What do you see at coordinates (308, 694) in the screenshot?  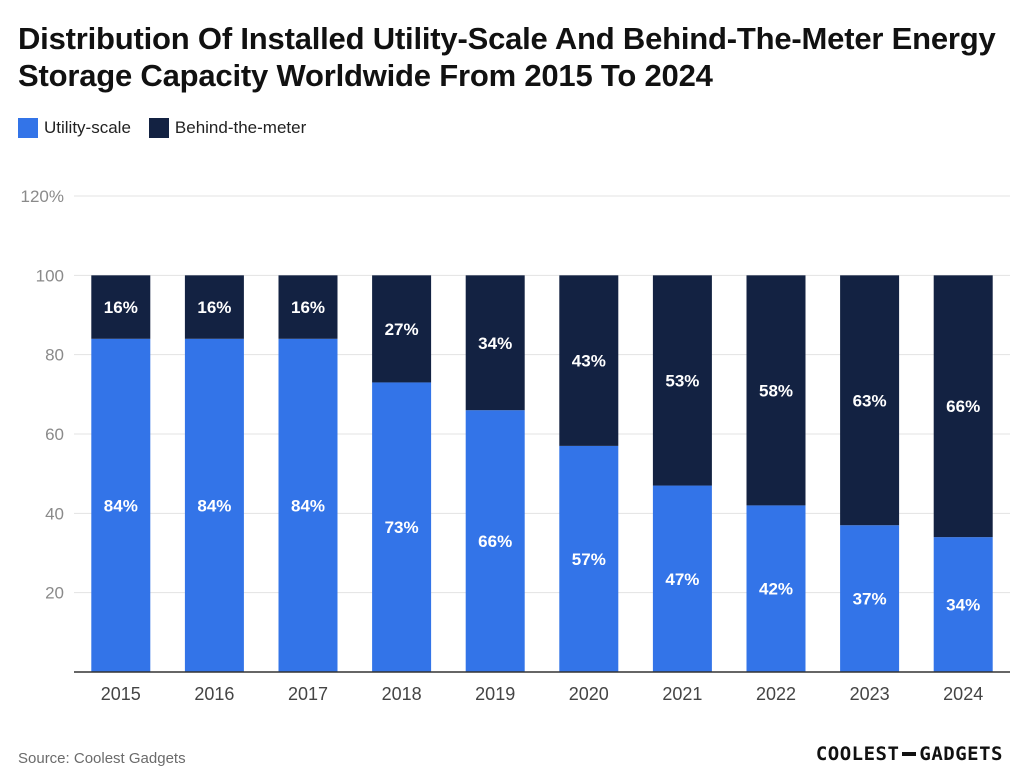 I see `x-tick-label-2017: 2017` at bounding box center [308, 694].